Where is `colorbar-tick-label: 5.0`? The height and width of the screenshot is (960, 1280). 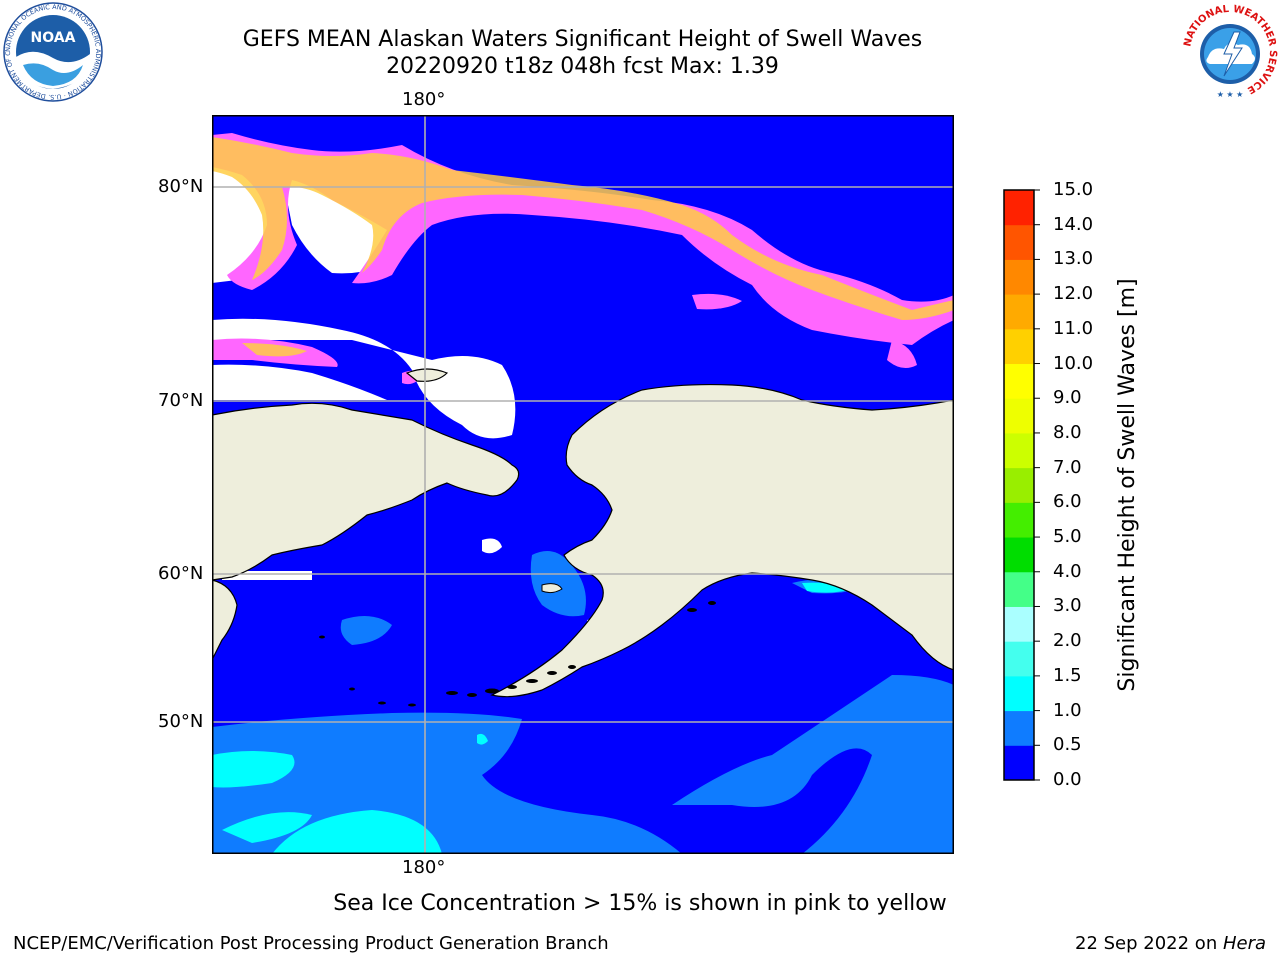 colorbar-tick-label: 5.0 is located at coordinates (1067, 537).